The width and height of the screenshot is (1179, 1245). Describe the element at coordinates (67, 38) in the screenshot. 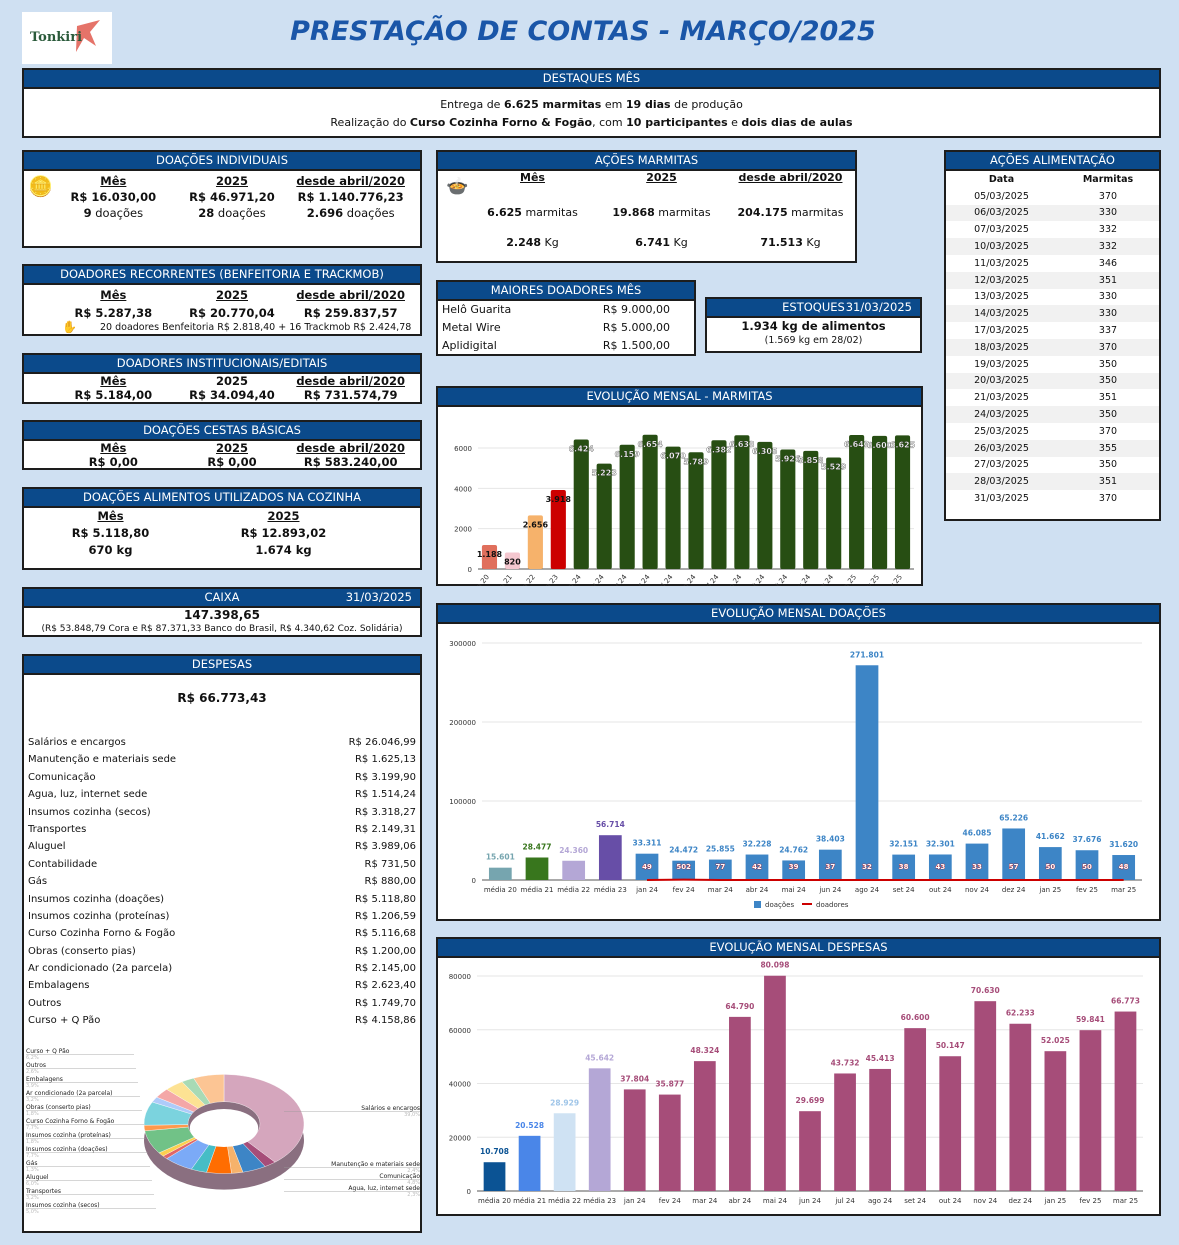

I see `logo: Tonkiri` at that location.